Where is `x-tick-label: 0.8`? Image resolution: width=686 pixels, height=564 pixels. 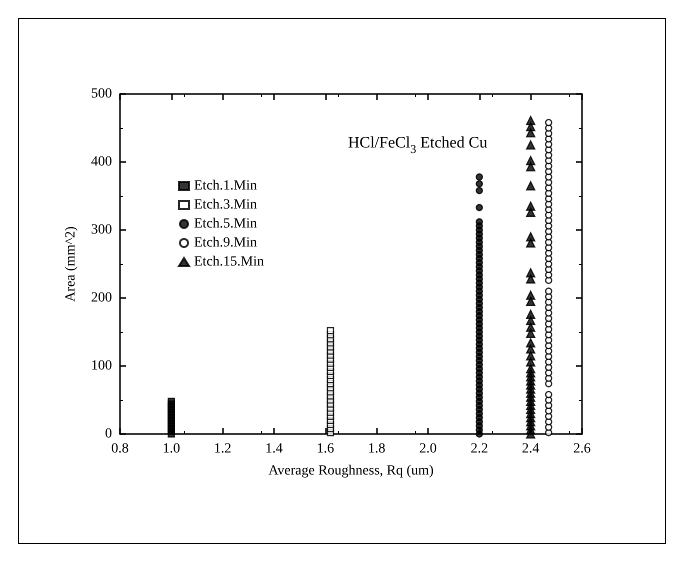
x-tick-label: 0.8 is located at coordinates (120, 449).